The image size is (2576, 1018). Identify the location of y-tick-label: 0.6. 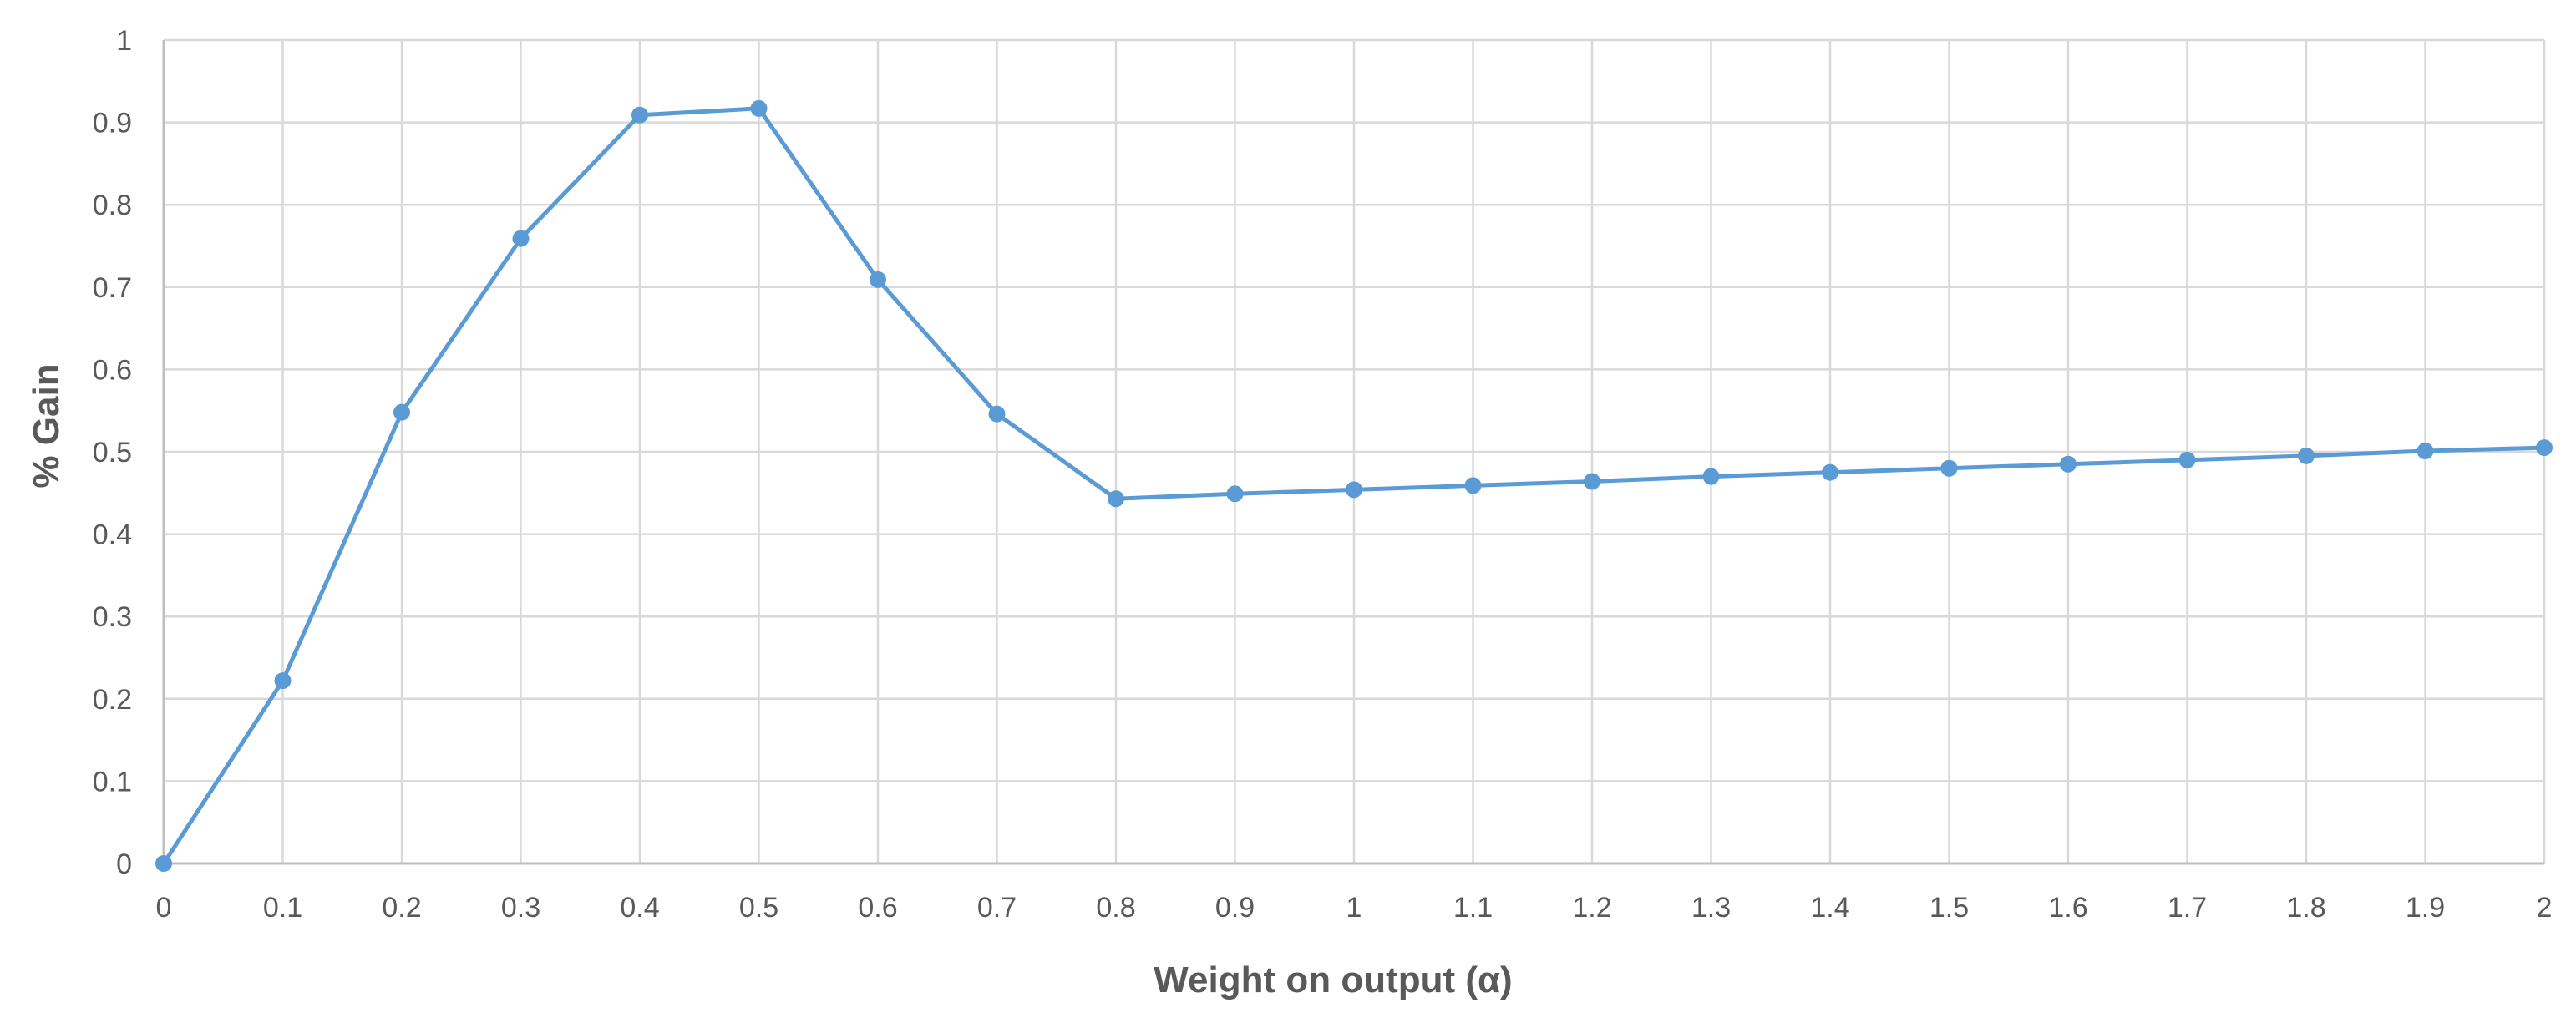
(112, 370).